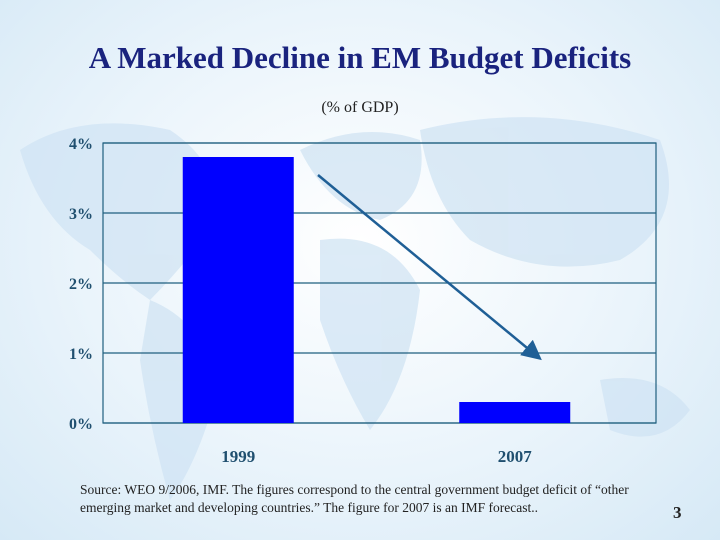 This screenshot has width=720, height=540. What do you see at coordinates (360, 57) in the screenshot?
I see `slide-title: A Marked Decline in EM Budget Deficits` at bounding box center [360, 57].